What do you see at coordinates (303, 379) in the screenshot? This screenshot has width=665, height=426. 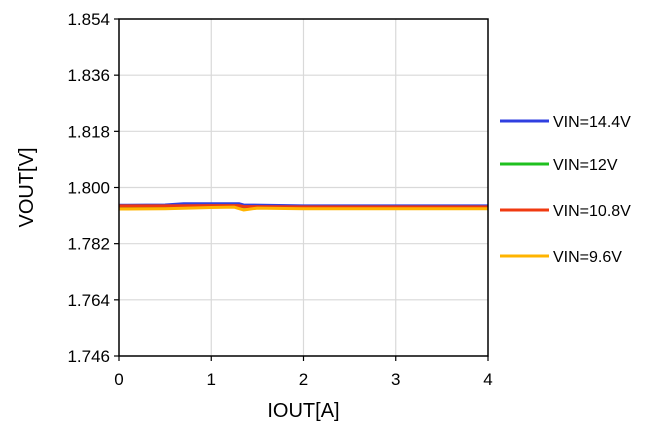 I see `x-tick-label: 2` at bounding box center [303, 379].